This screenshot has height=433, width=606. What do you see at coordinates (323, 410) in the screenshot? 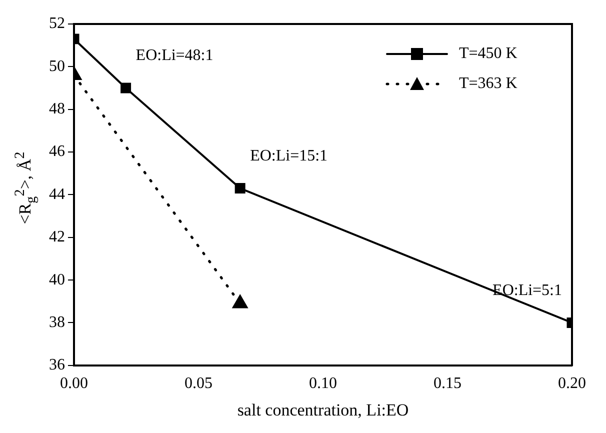
I see `x-axis-title: salt concentration, Li:EO` at bounding box center [323, 410].